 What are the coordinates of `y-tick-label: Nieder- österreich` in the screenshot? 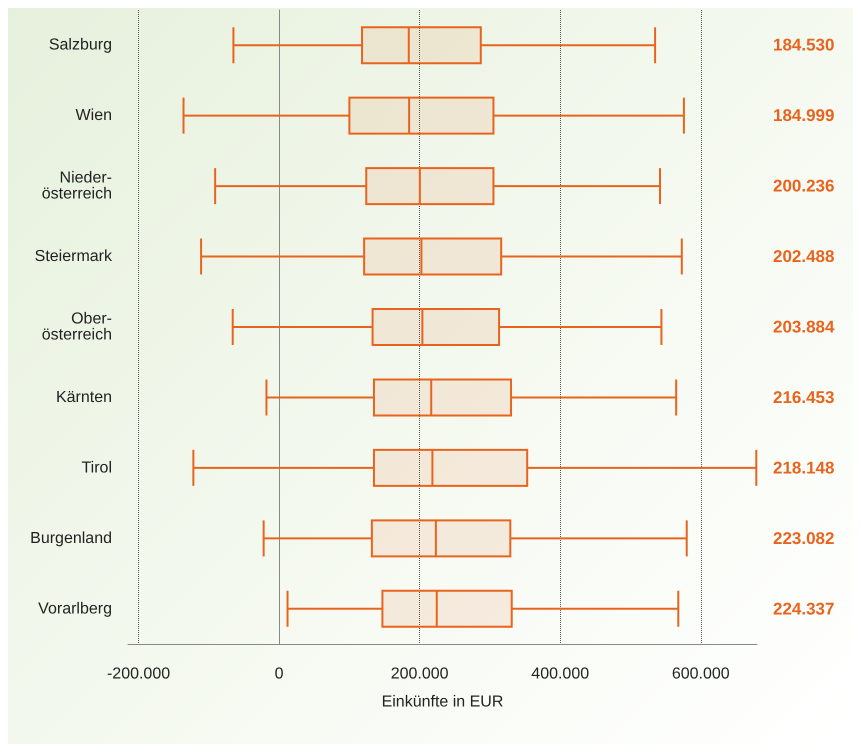 It's located at (77, 186).